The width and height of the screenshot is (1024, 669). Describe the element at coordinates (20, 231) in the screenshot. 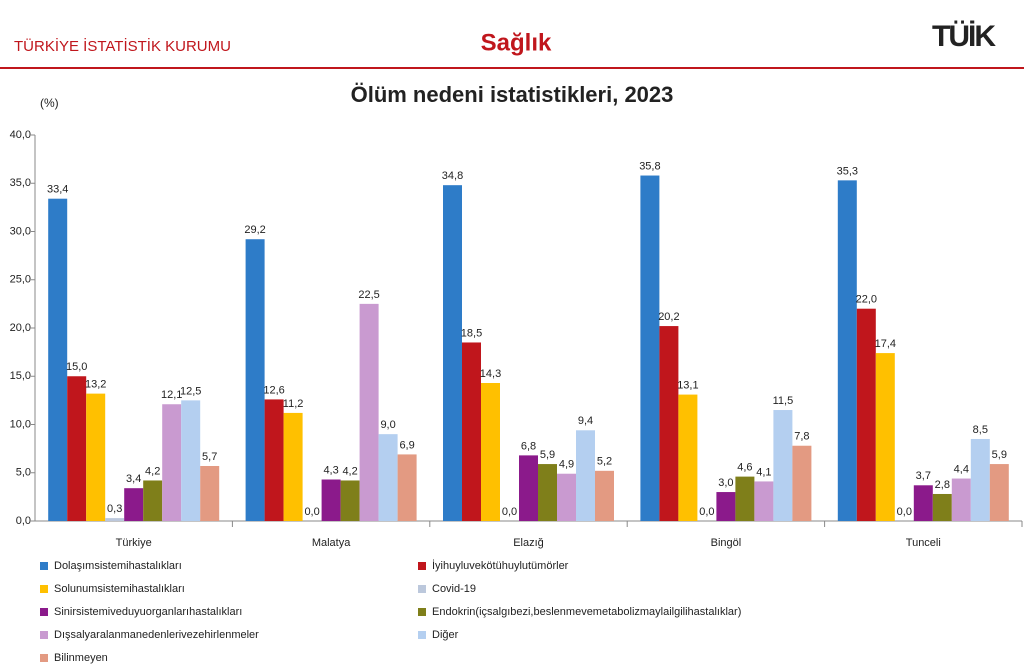

I see `y-tick-label: 30,0` at that location.